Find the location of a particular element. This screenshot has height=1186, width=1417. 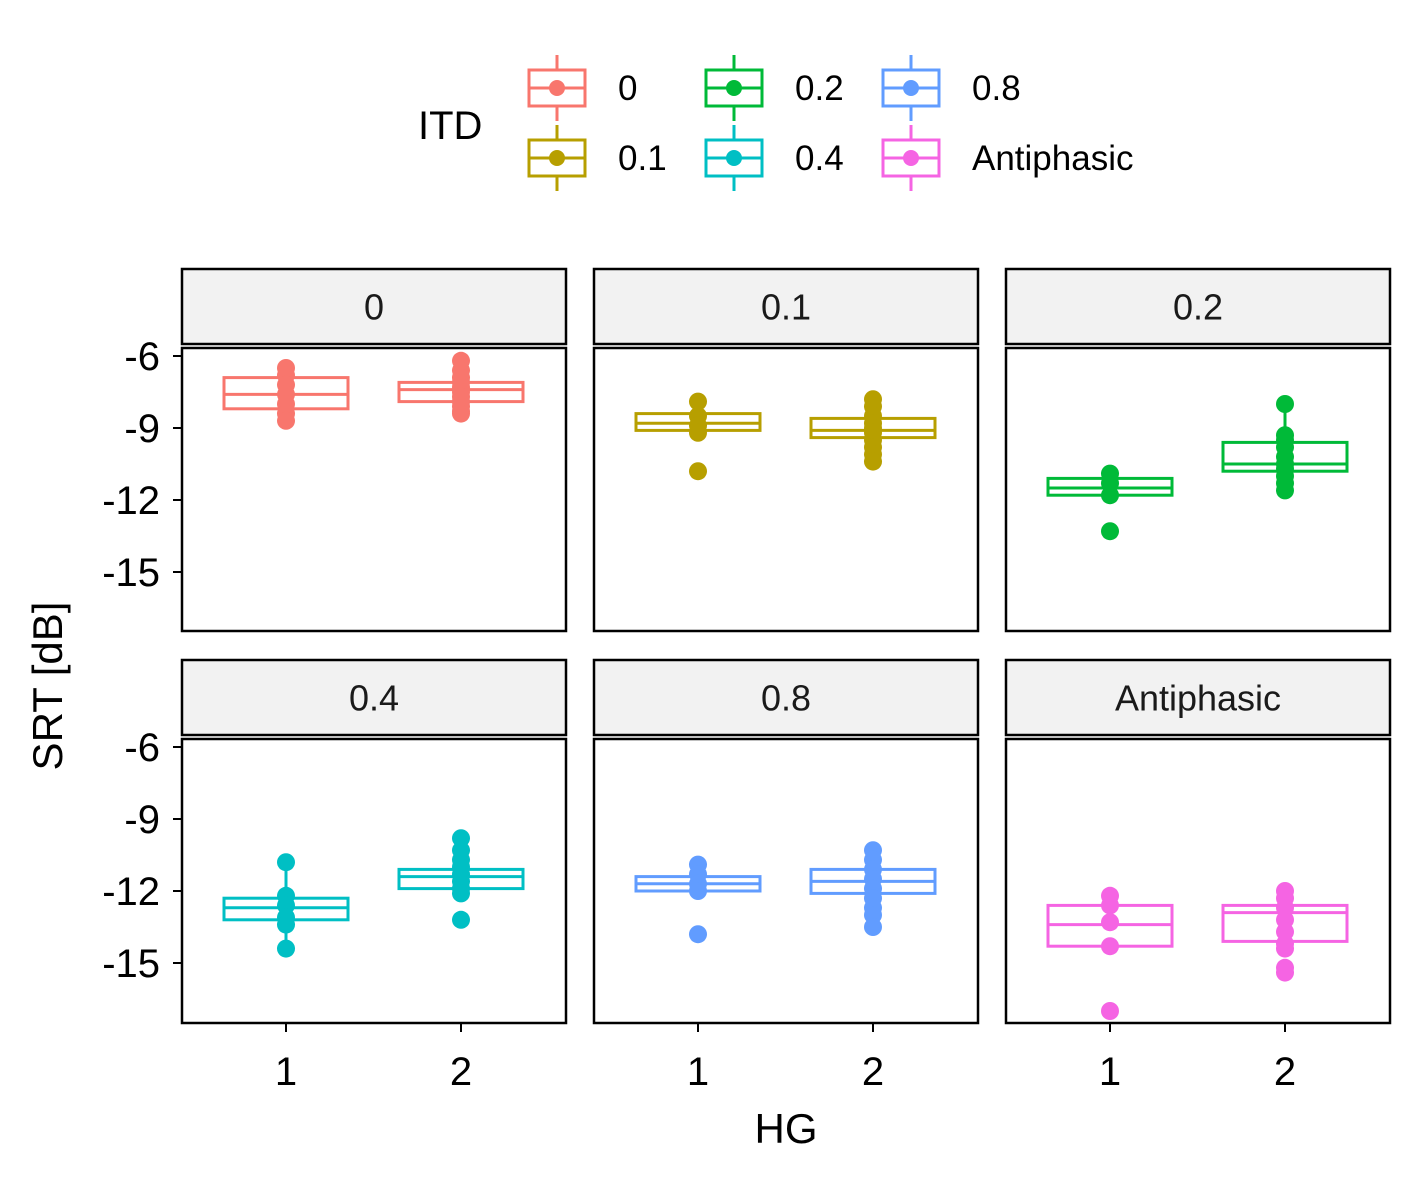

facet-panel: 0.81 2 is located at coordinates (786, 876).